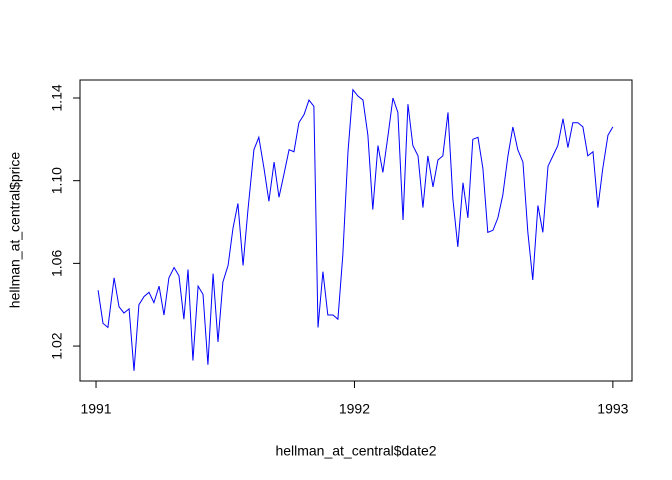 The image size is (672, 480). I want to click on x-tick-label: 1991, so click(95, 409).